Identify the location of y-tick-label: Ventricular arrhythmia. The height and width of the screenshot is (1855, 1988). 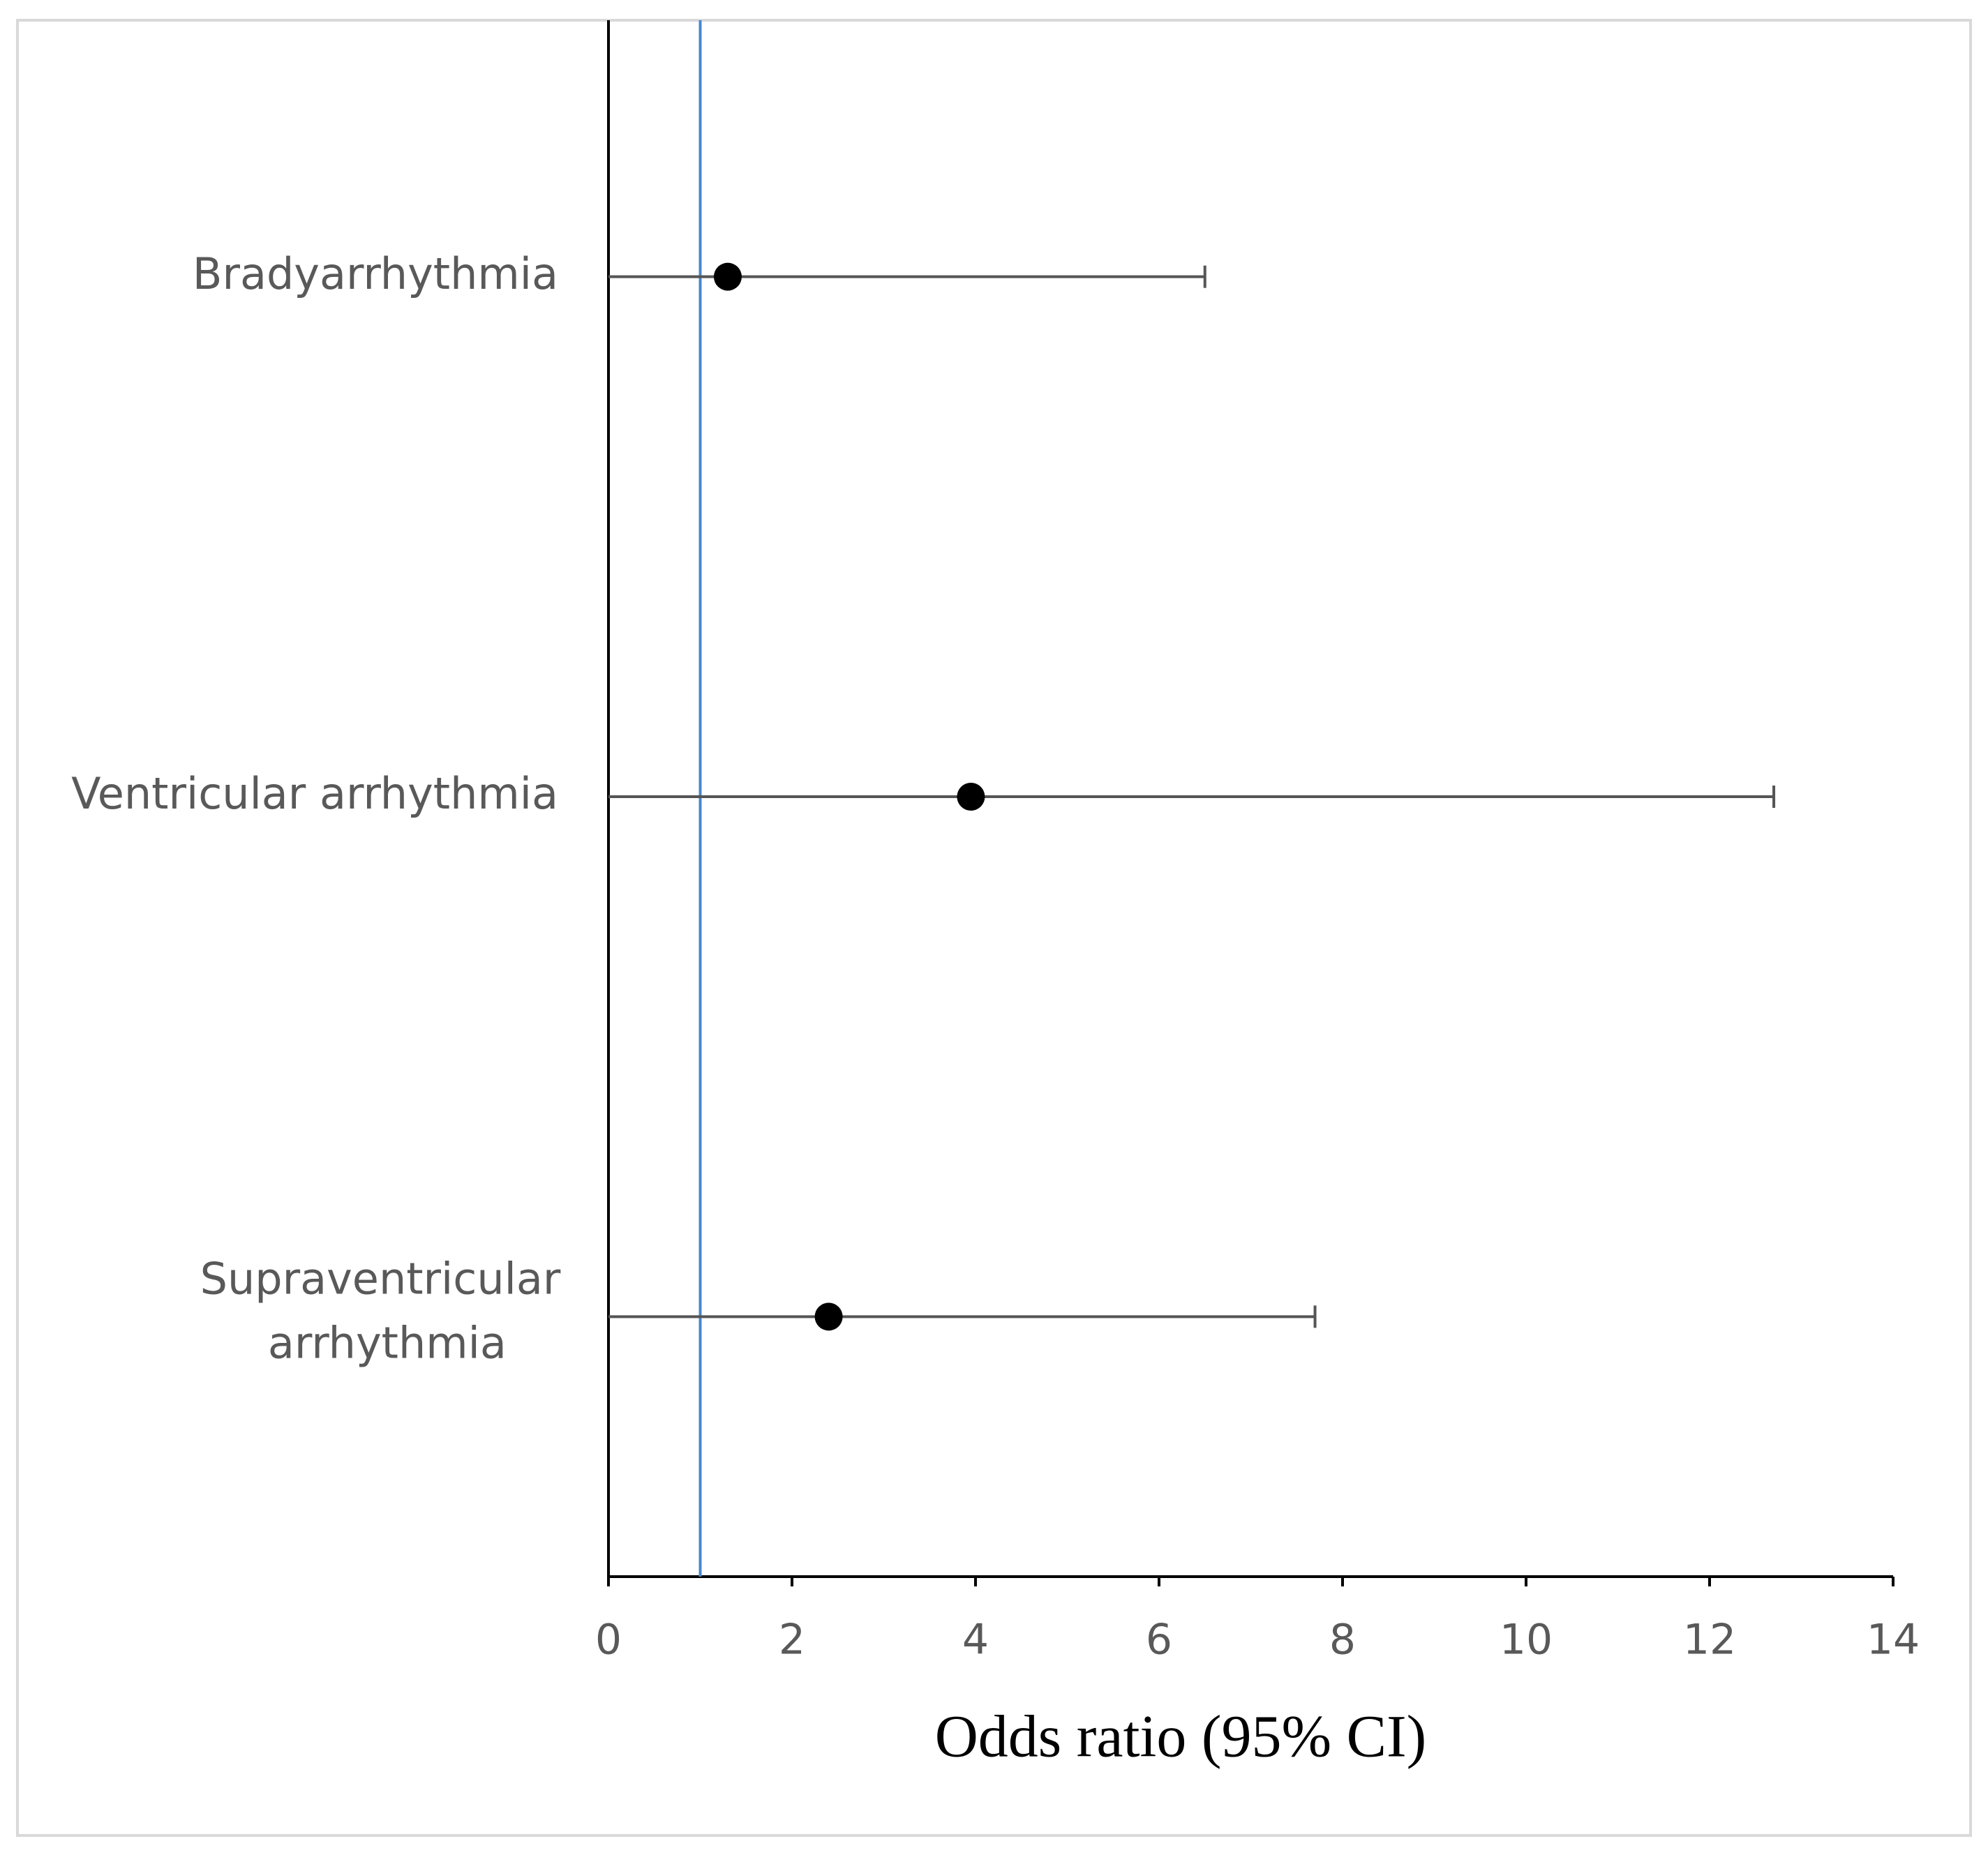
(314, 793).